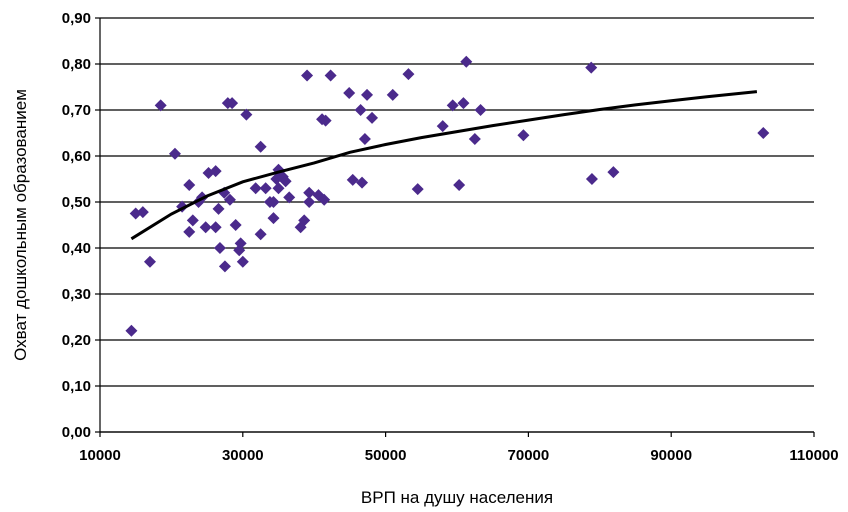 This screenshot has height=512, width=848. I want to click on y-tick-label: 0,60, so click(76, 156).